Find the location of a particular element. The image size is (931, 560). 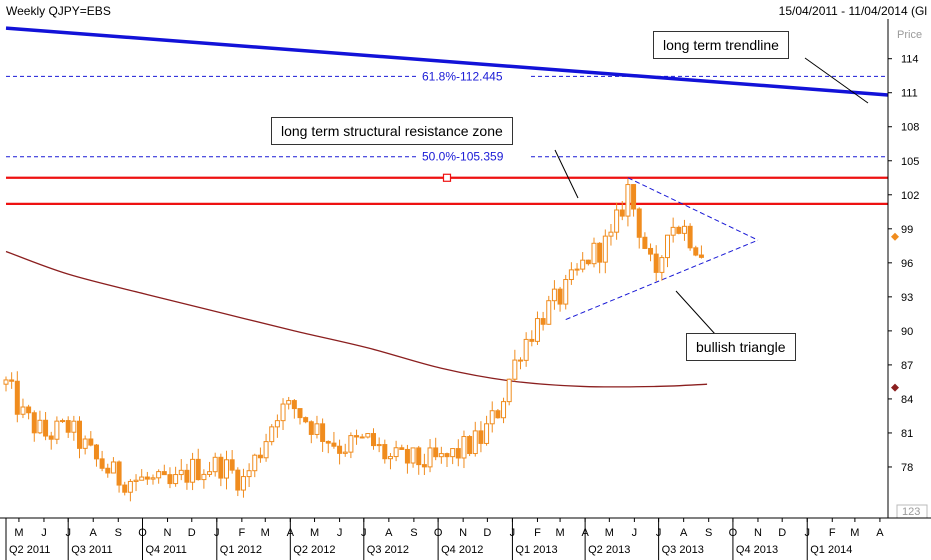

price-tick-label: 93 is located at coordinates (907, 298).